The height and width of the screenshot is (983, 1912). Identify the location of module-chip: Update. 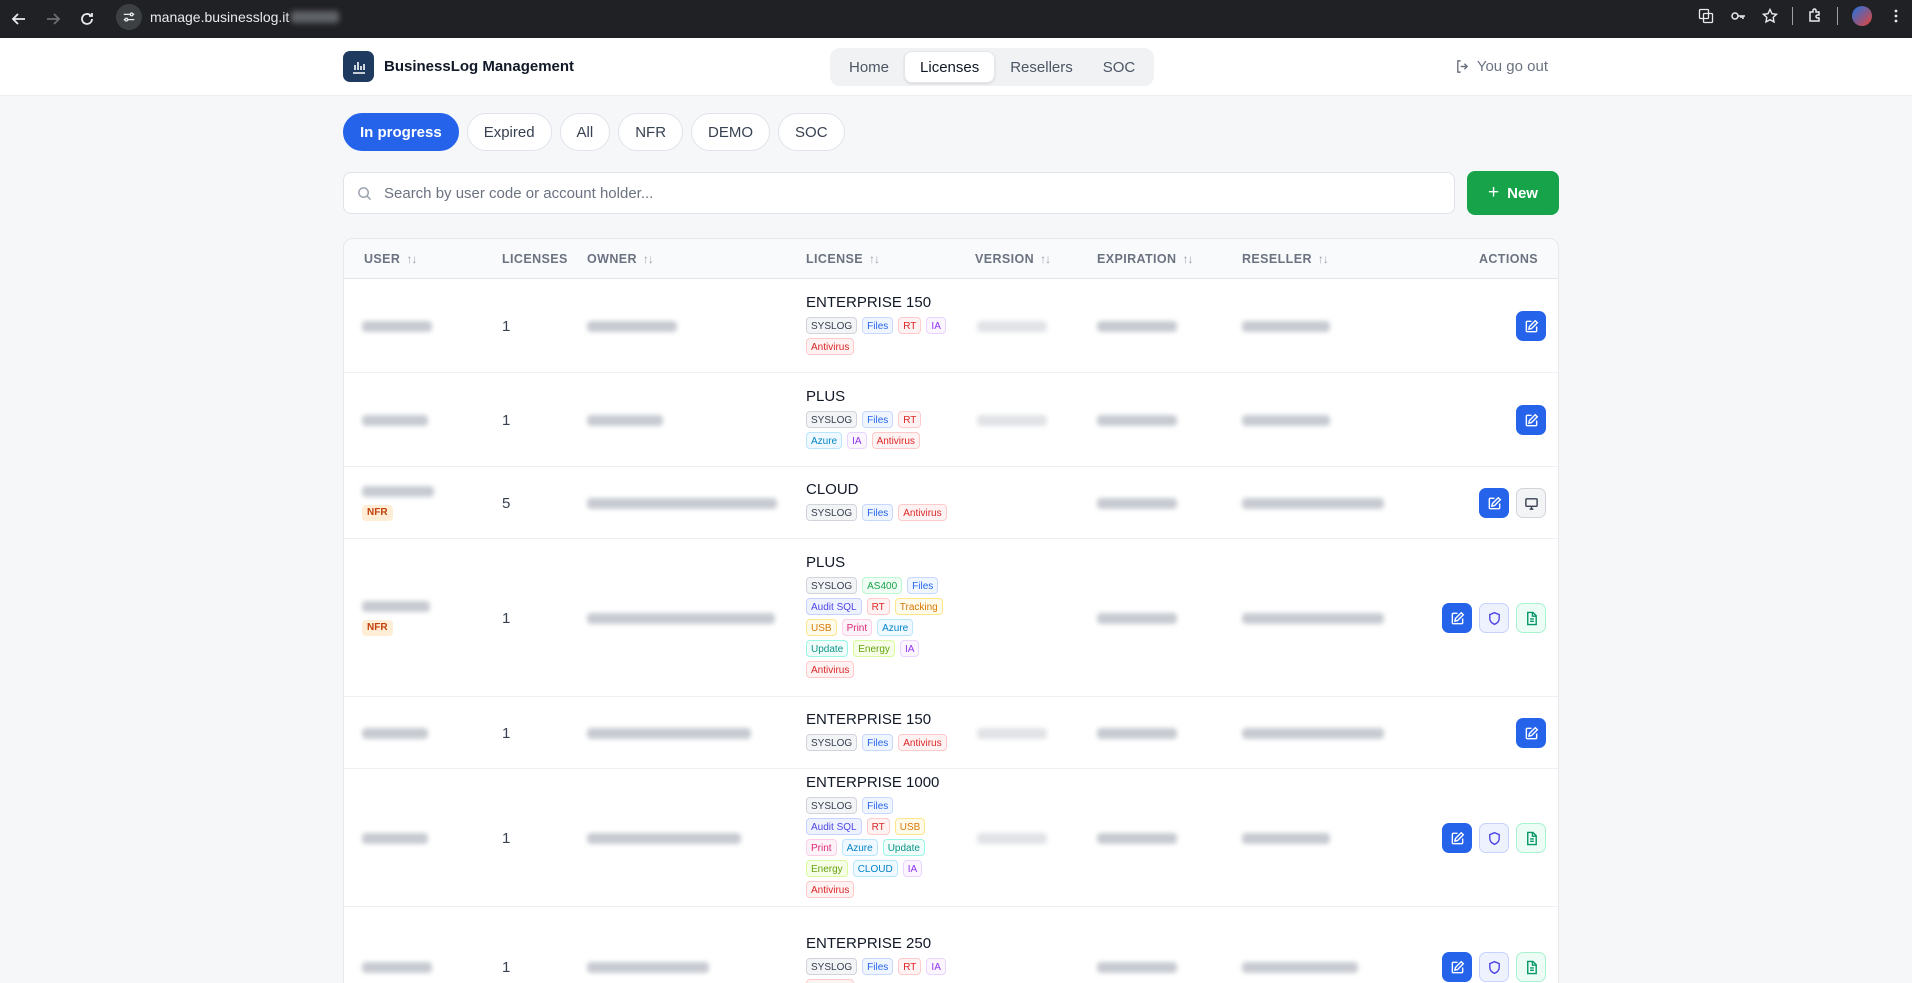
(903, 847).